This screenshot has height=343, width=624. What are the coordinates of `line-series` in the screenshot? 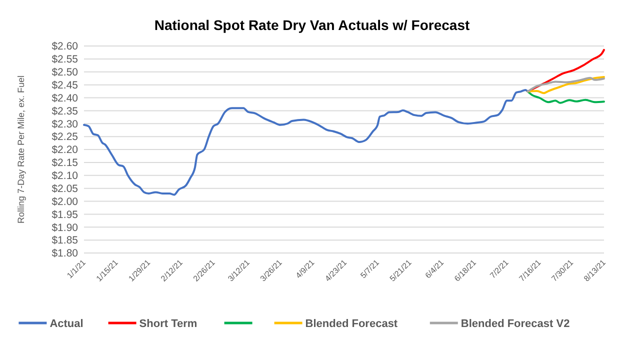 It's located at (565, 97).